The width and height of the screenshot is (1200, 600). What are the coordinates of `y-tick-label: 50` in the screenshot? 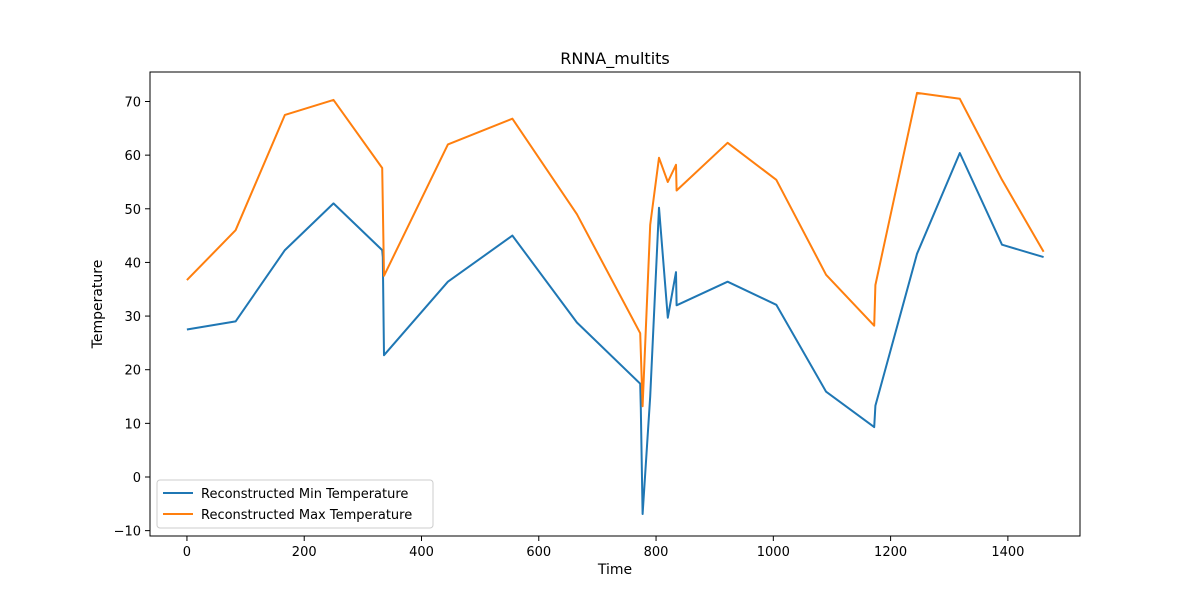 It's located at (132, 210).